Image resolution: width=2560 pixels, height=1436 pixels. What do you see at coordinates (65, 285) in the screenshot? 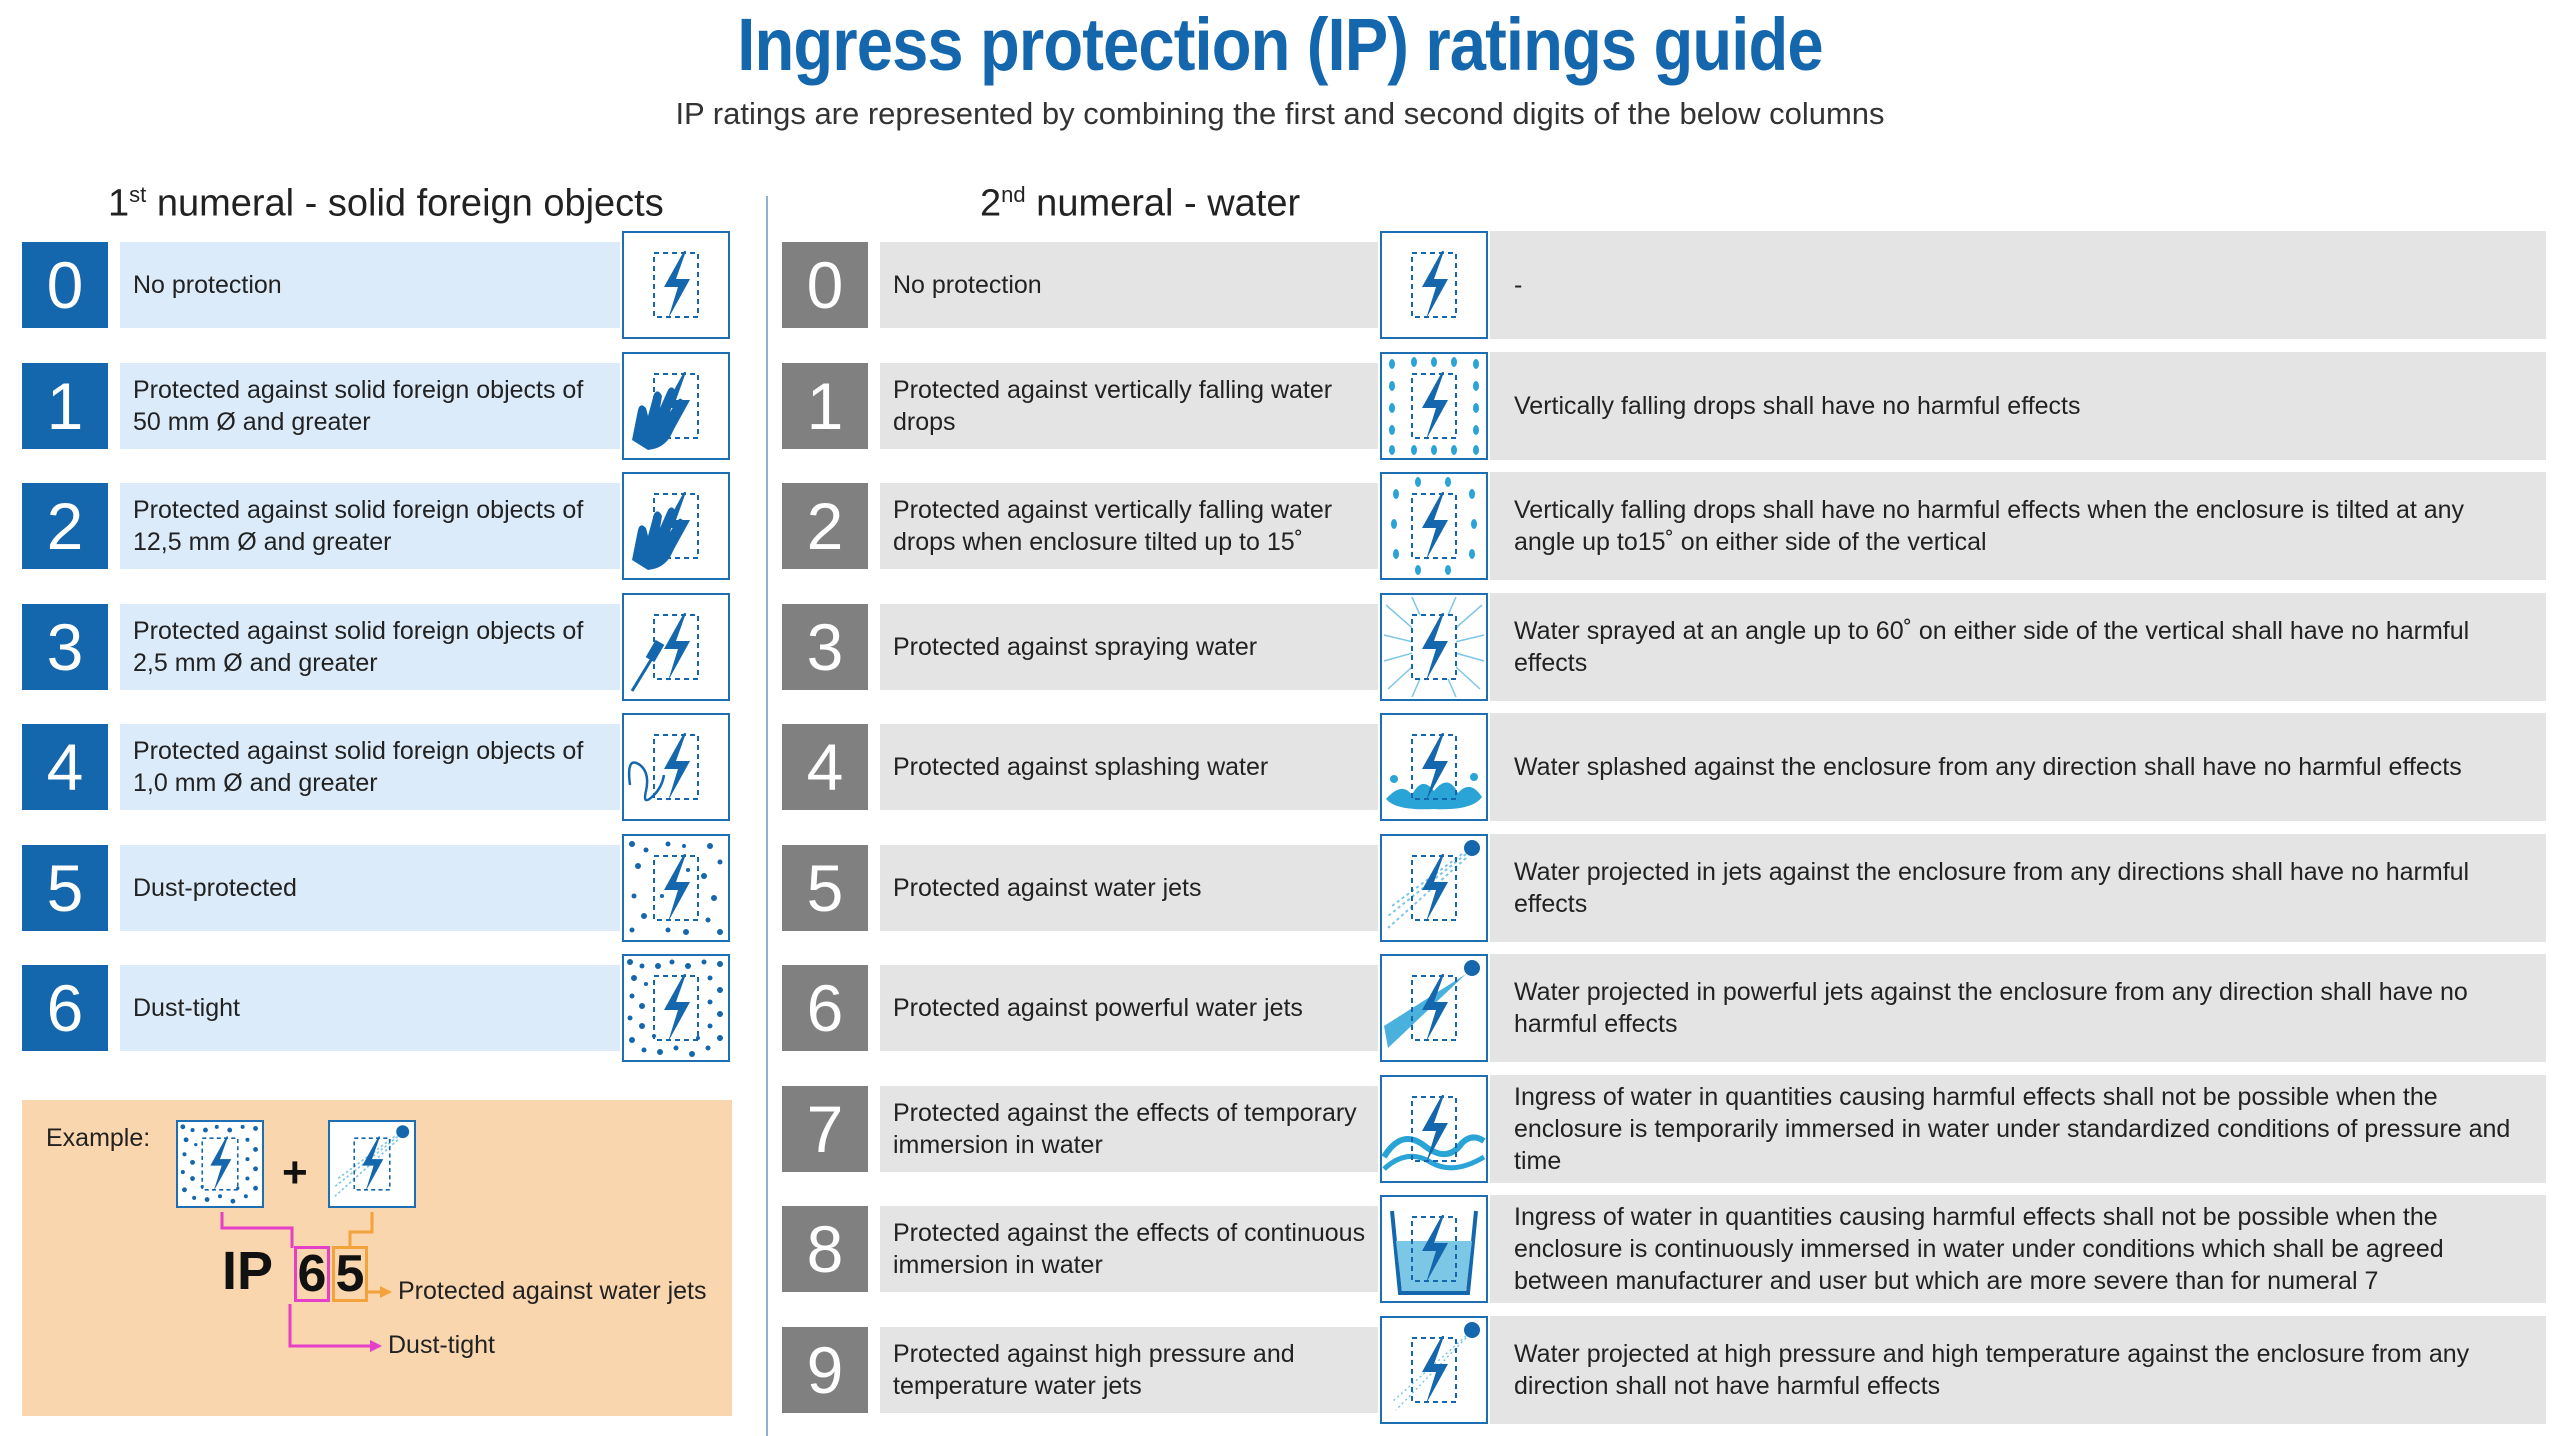
I see `first-numeral-0: 0` at bounding box center [65, 285].